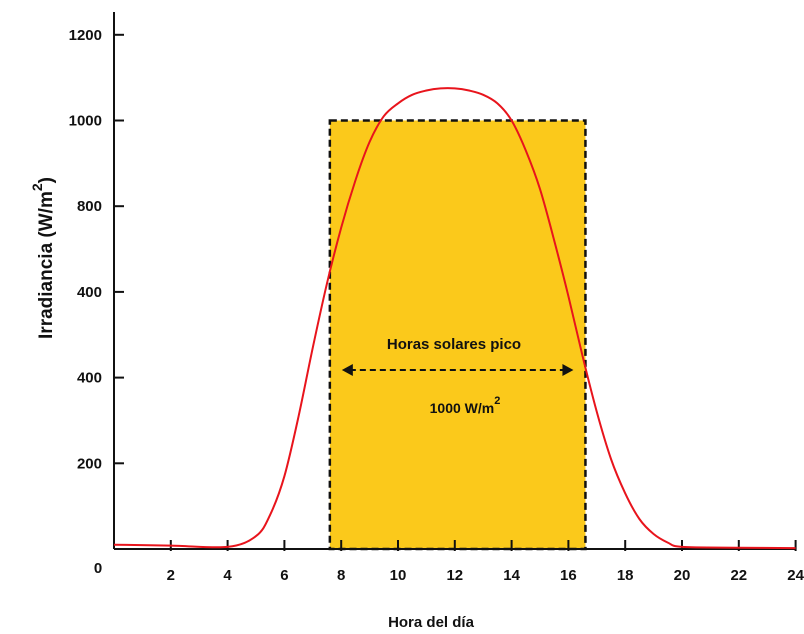 This screenshot has height=634, width=804. Describe the element at coordinates (511, 575) in the screenshot. I see `x-tick-label: 14` at that location.